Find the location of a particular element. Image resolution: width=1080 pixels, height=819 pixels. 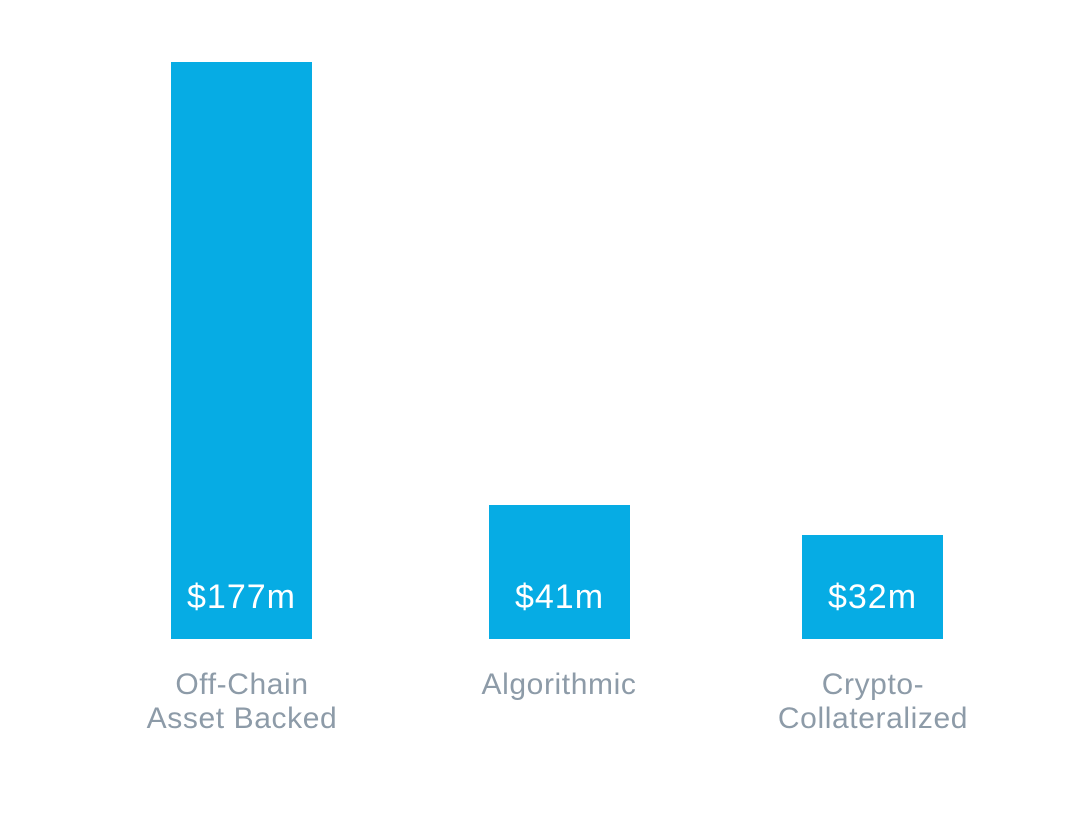

bar-value-label: $41m is located at coordinates (559, 597).